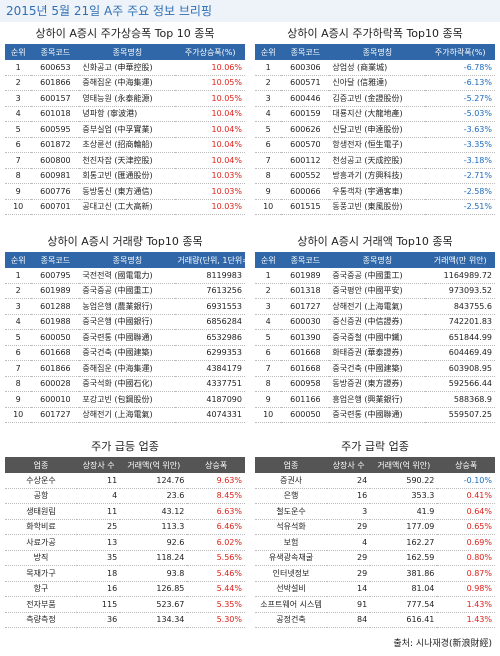 The image size is (500, 656). I want to click on column-header: 거래액(억 위안), so click(154, 465).